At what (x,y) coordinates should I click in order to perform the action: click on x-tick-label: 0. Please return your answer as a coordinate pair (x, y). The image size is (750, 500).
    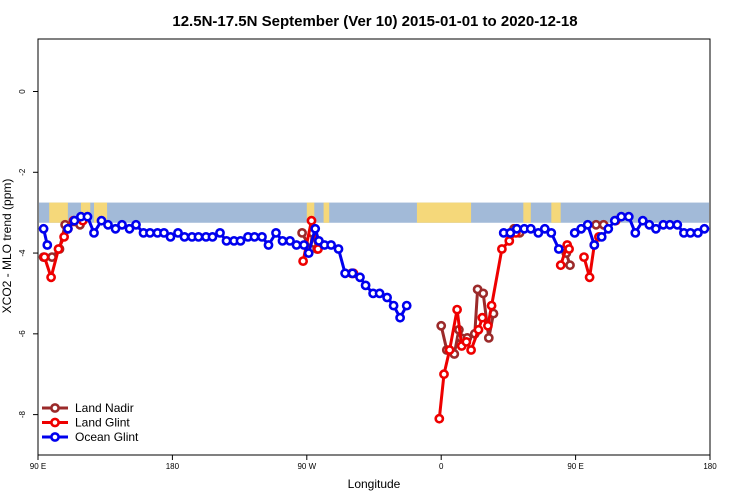
    Looking at the image, I should click on (441, 466).